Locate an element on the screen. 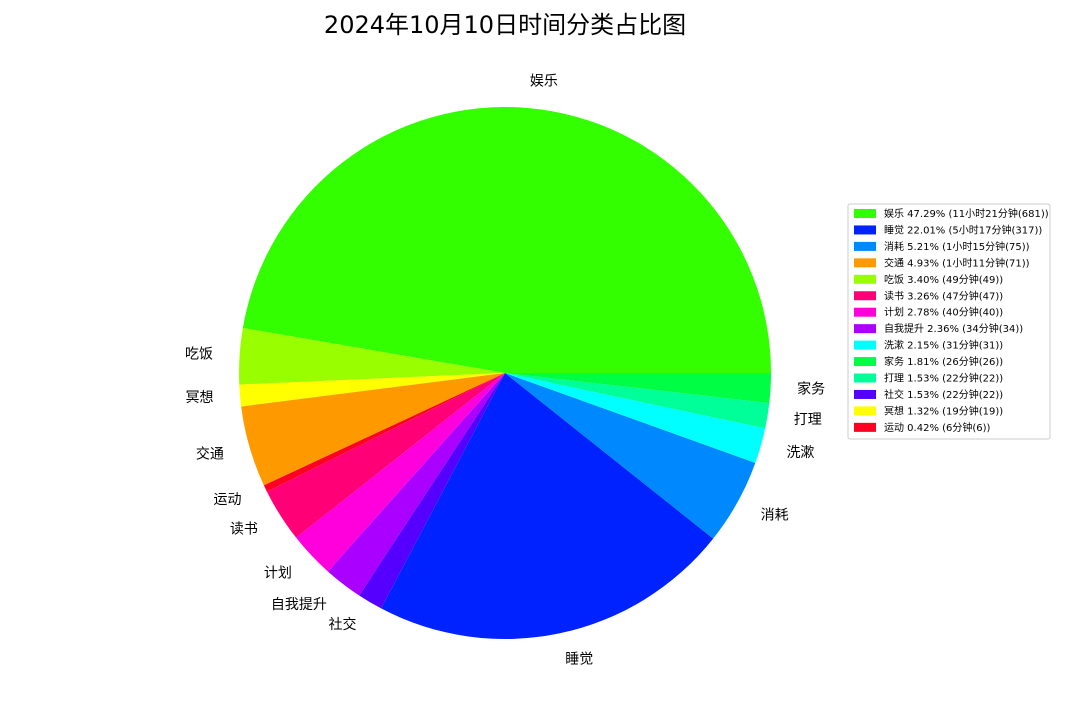  legend-frame is located at coordinates (949, 321).